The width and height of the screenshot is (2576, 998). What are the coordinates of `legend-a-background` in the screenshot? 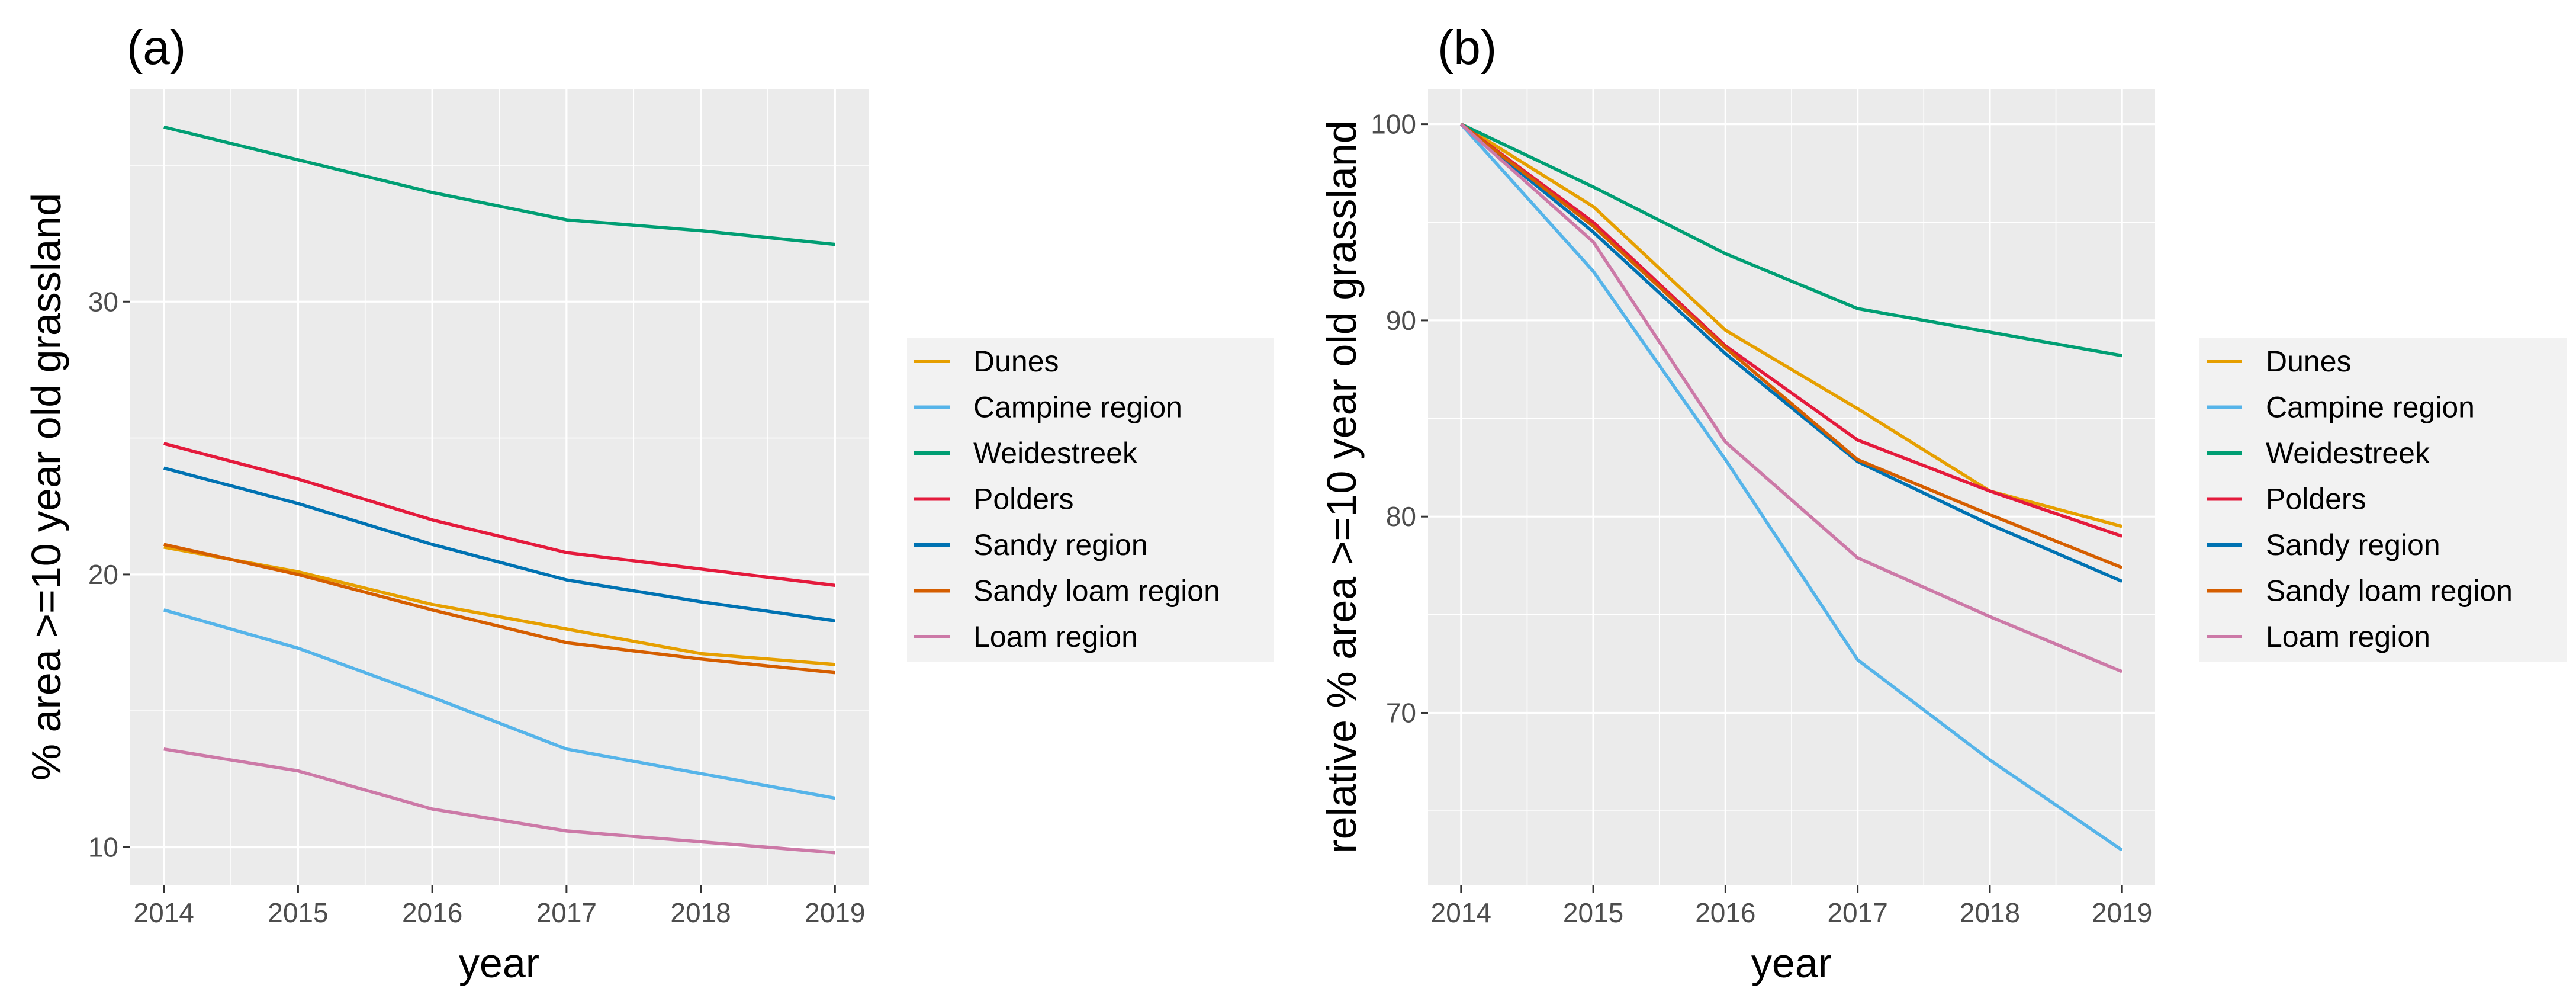 It's located at (1090, 500).